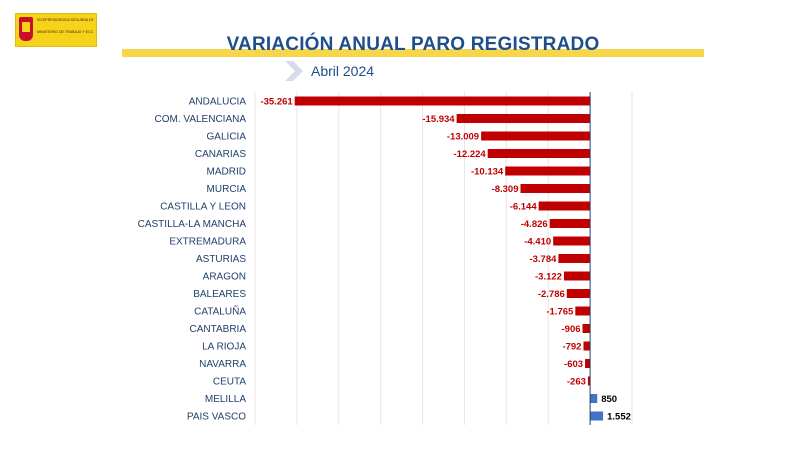 The width and height of the screenshot is (800, 450). I want to click on chart-subtitle: Abril 2024, so click(343, 71).